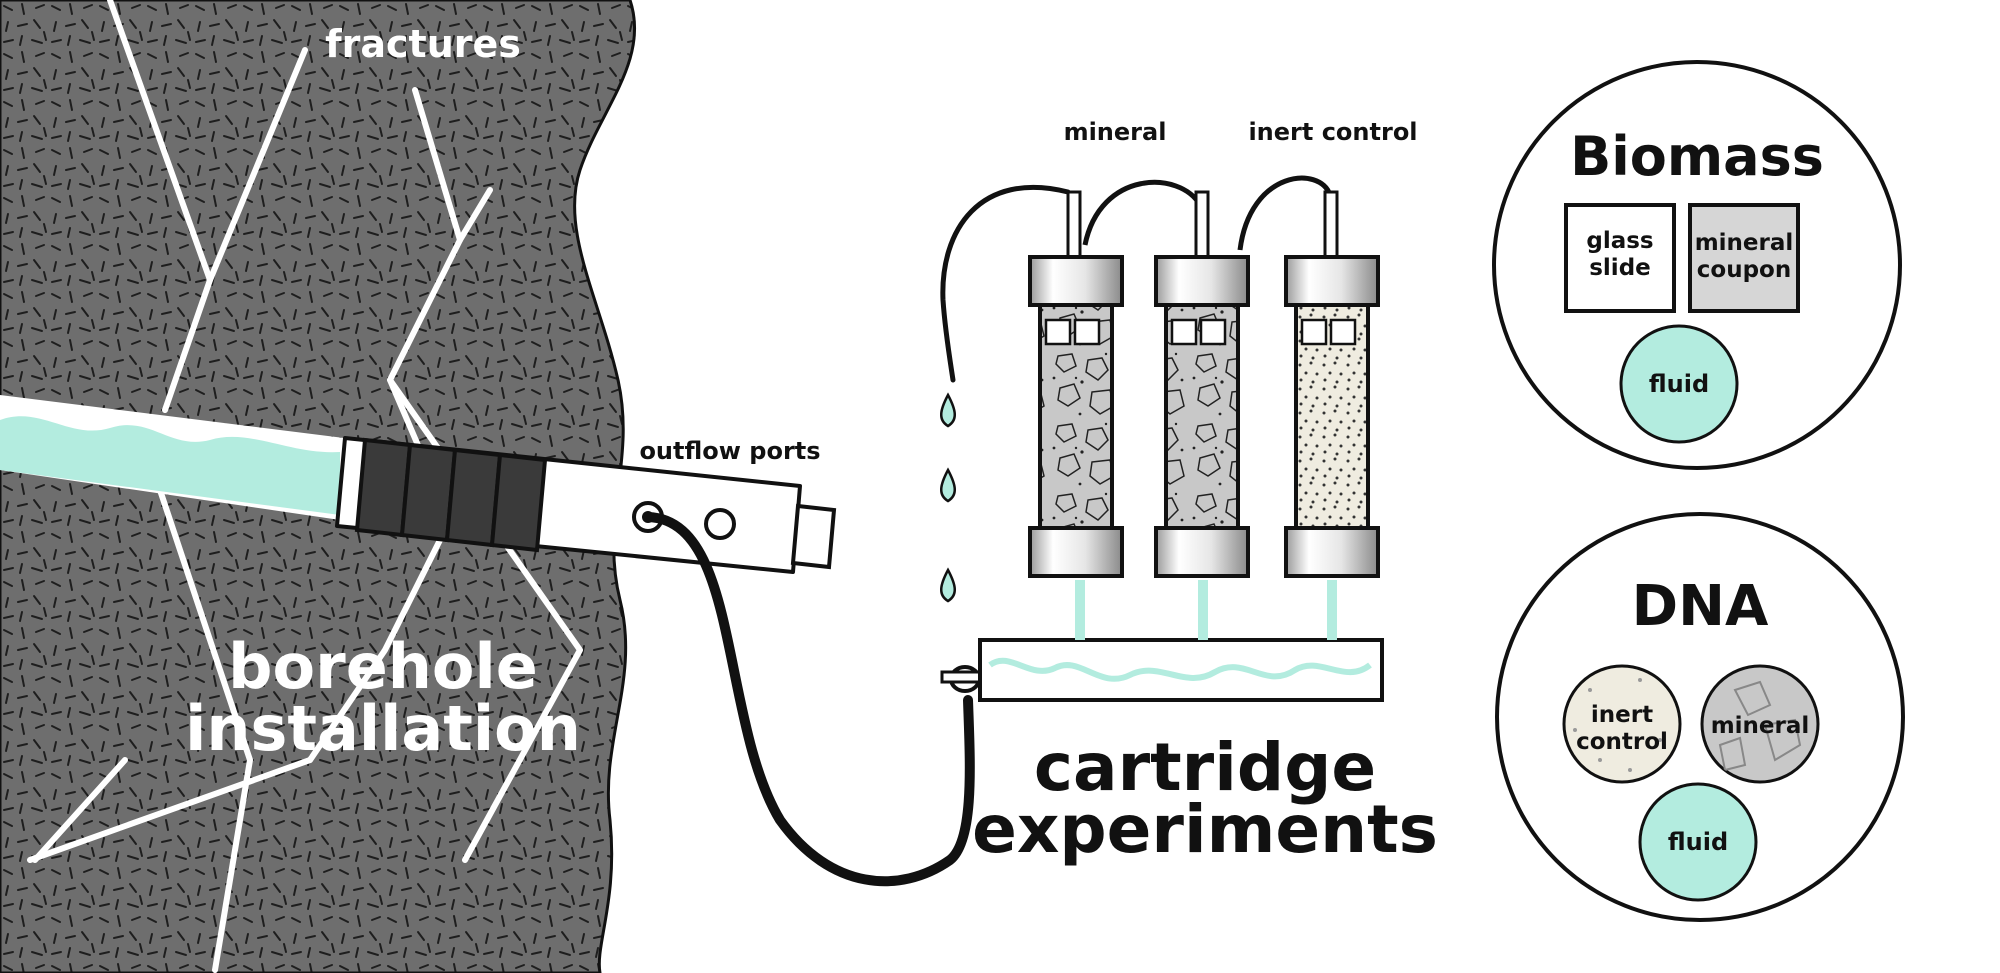  What do you see at coordinates (1697, 156) in the screenshot?
I see `biomass-title: Biomass` at bounding box center [1697, 156].